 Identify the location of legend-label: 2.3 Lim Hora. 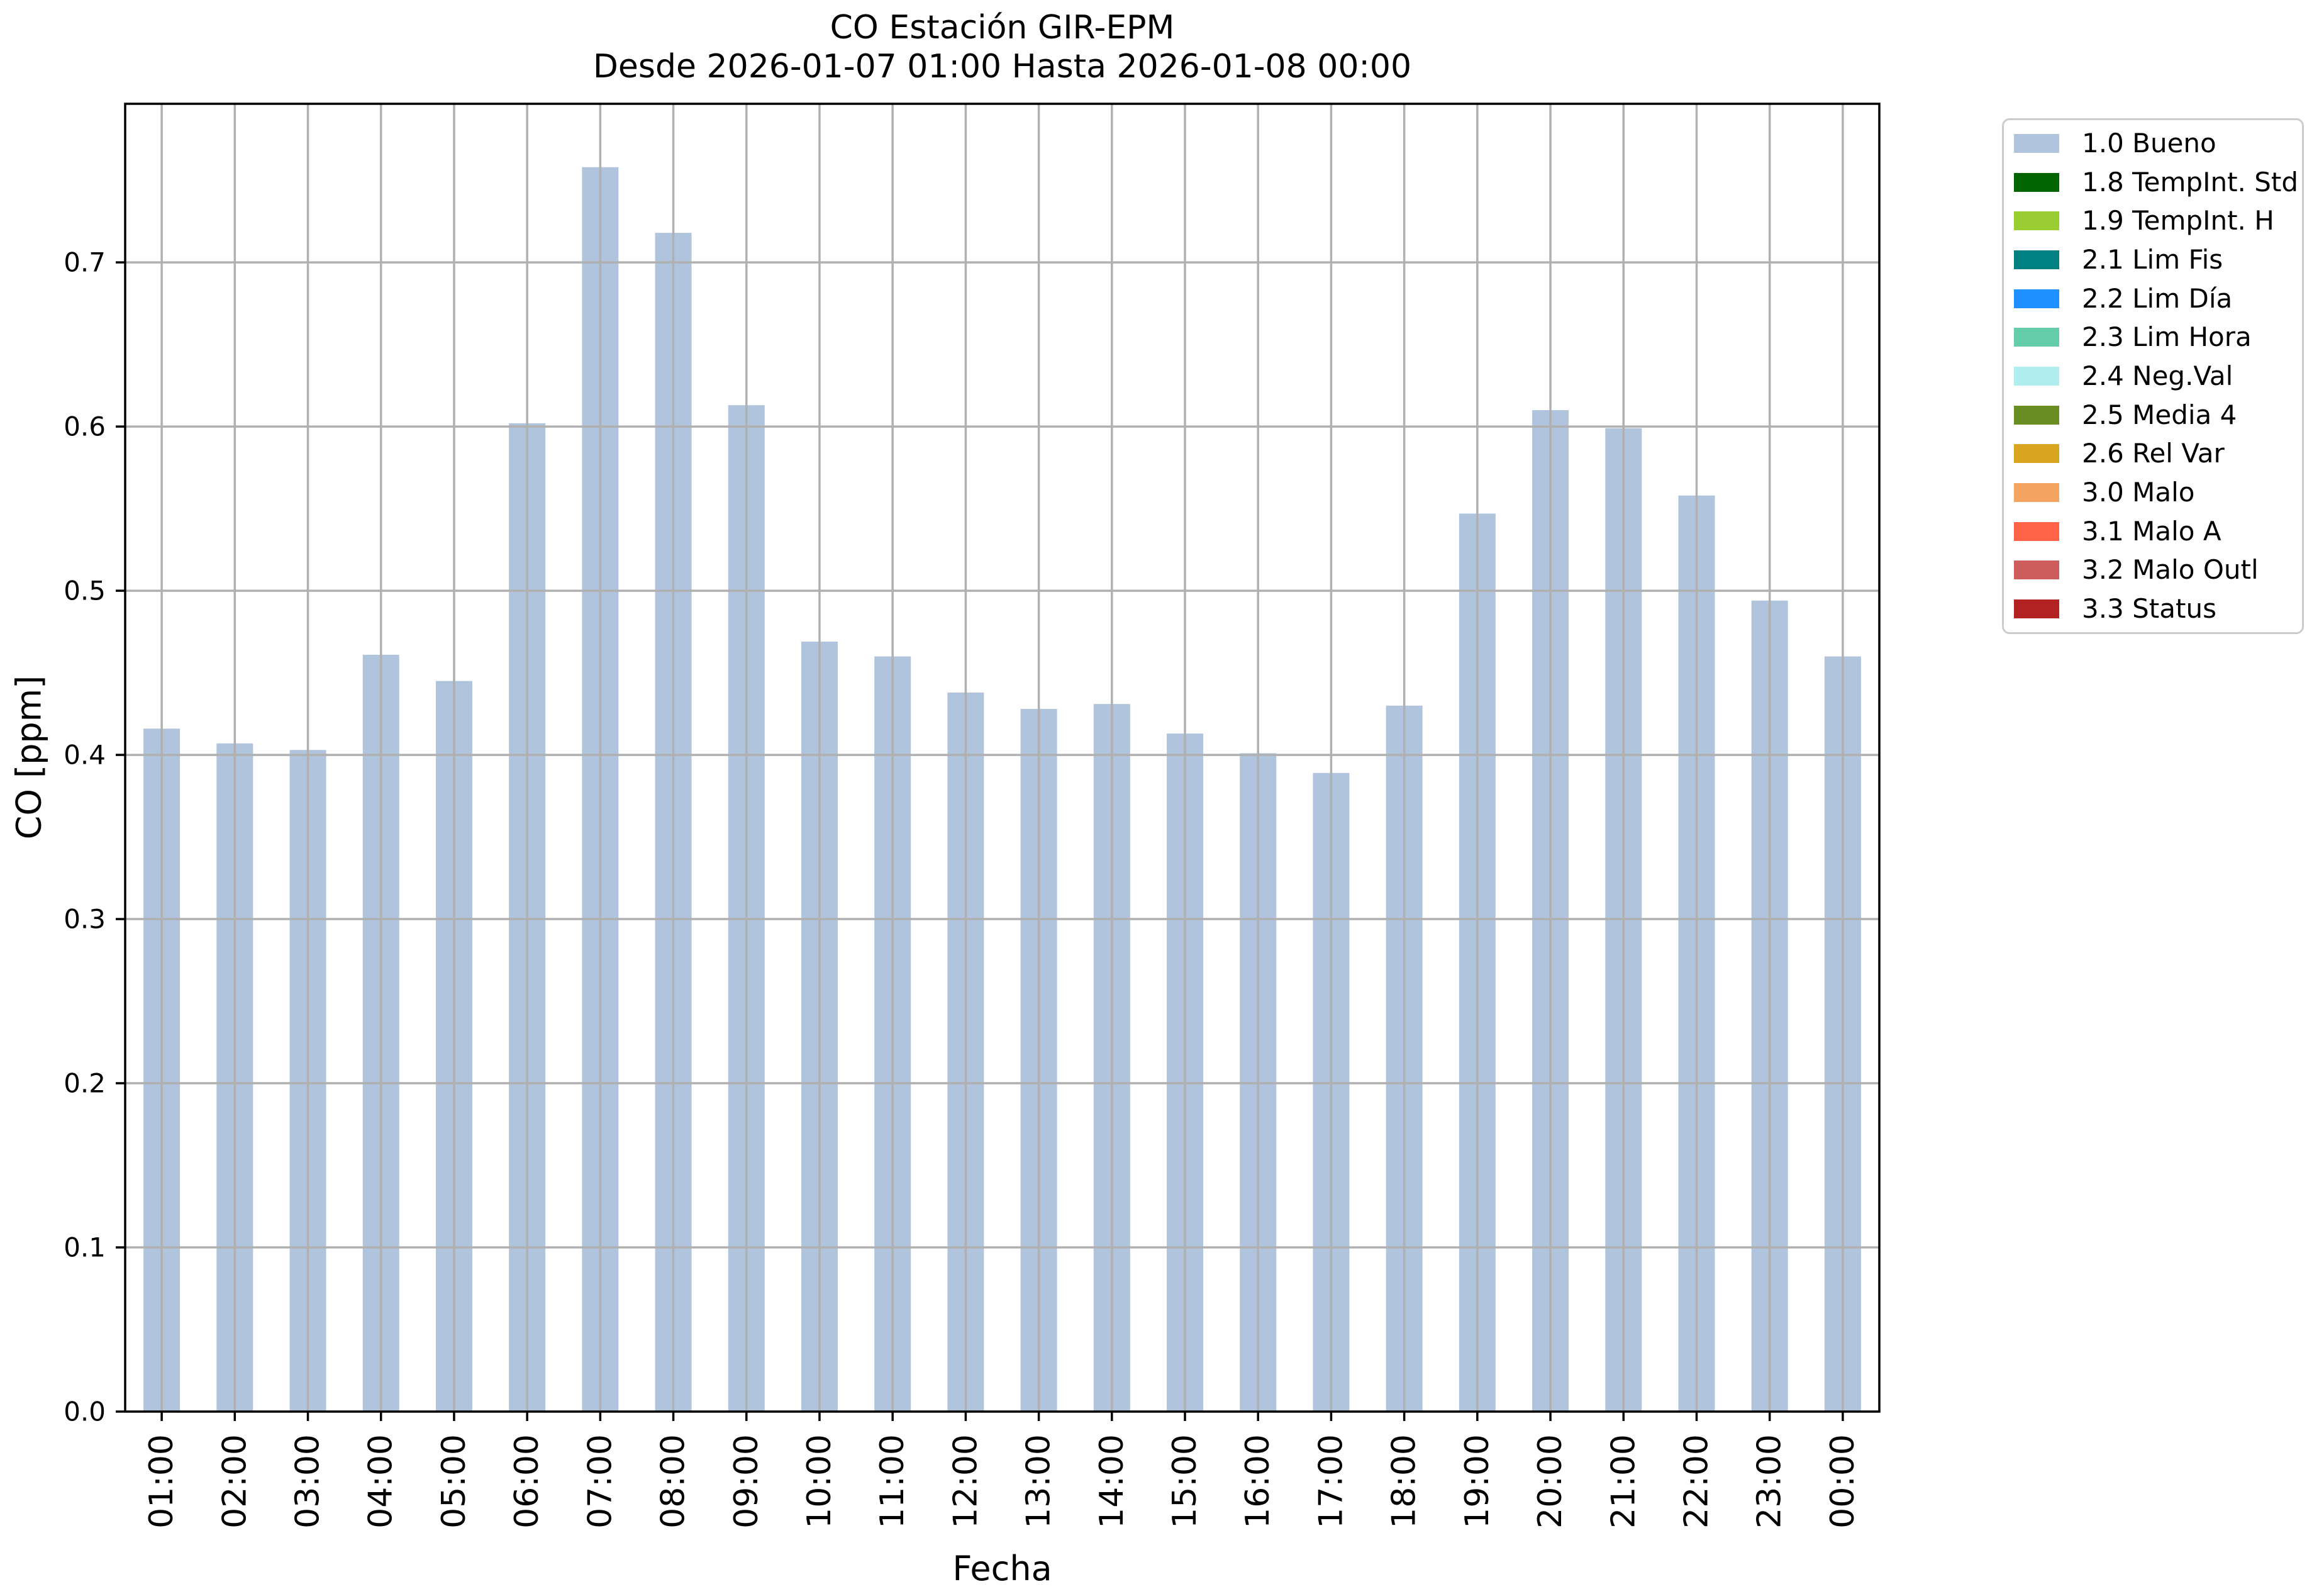
(2167, 337).